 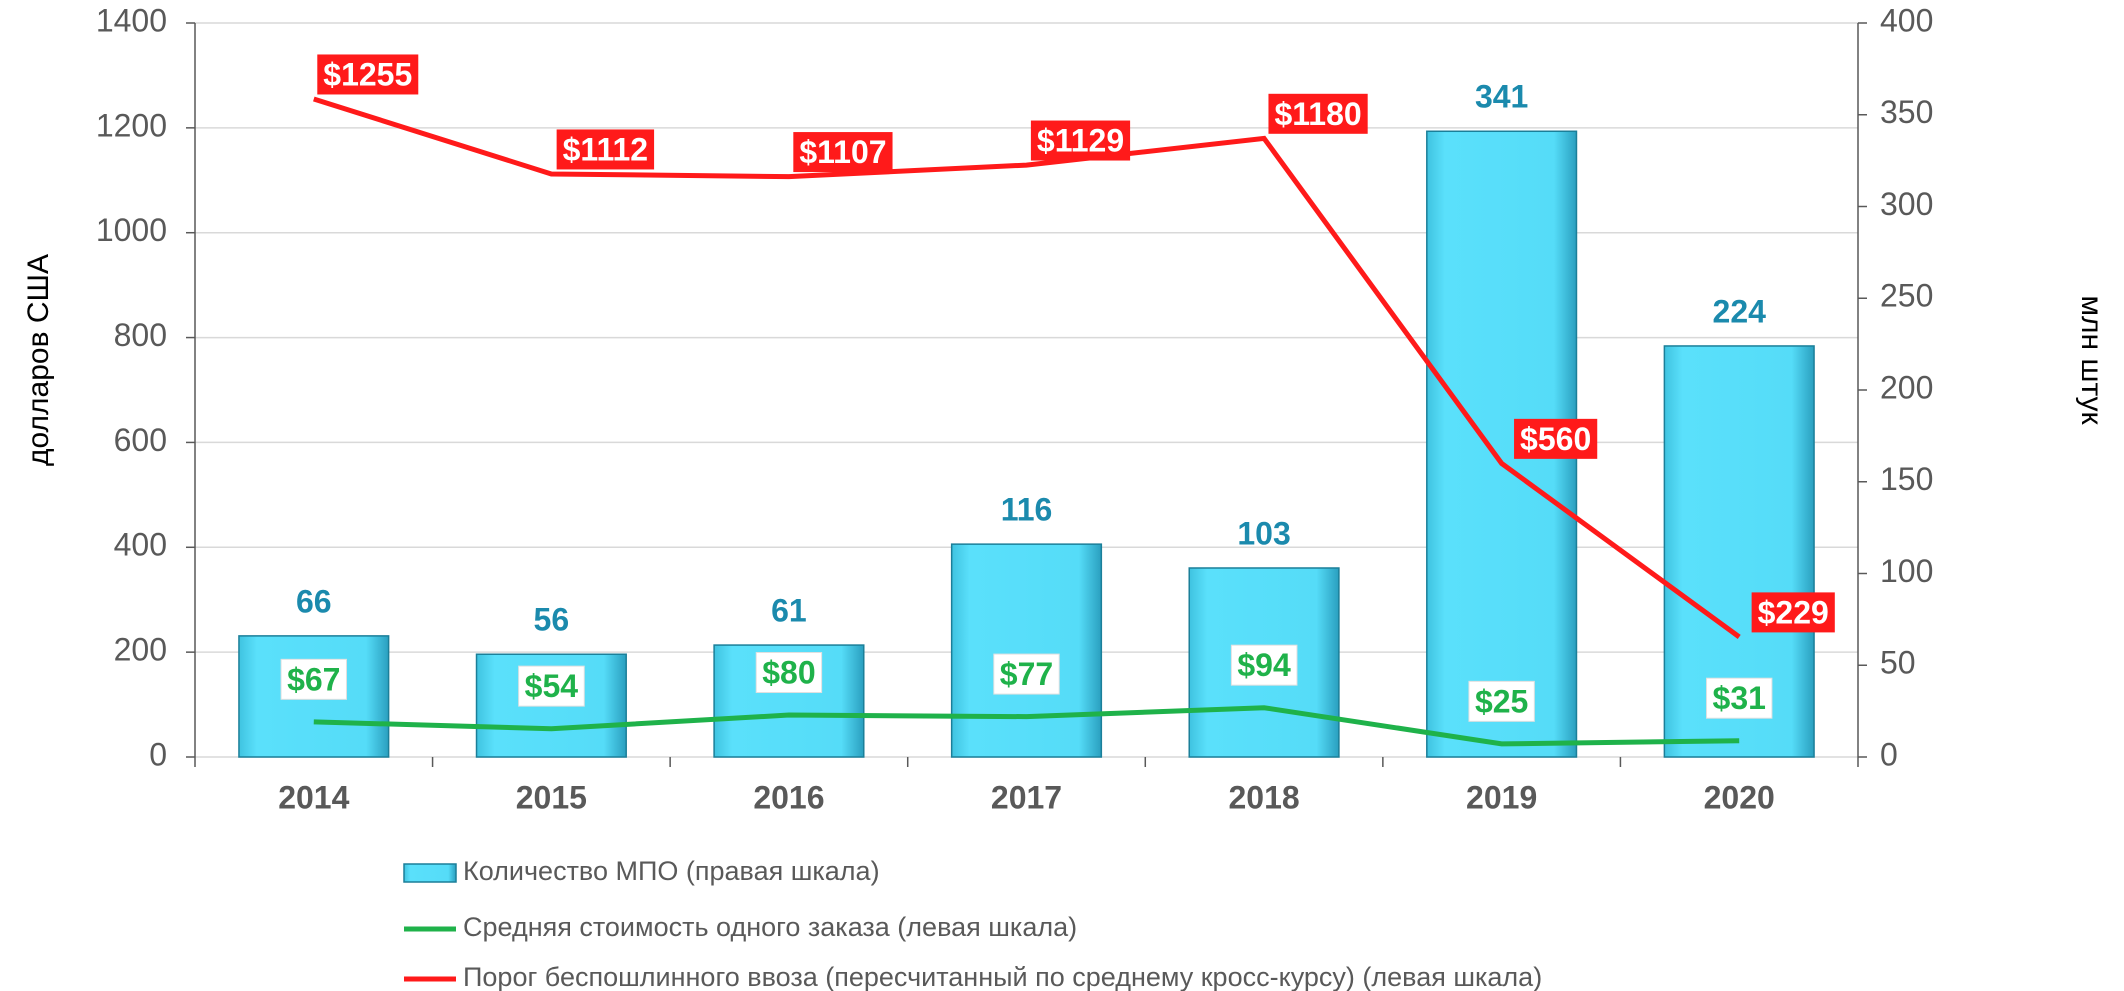 I want to click on line-value-label: $94, so click(x=1264, y=665).